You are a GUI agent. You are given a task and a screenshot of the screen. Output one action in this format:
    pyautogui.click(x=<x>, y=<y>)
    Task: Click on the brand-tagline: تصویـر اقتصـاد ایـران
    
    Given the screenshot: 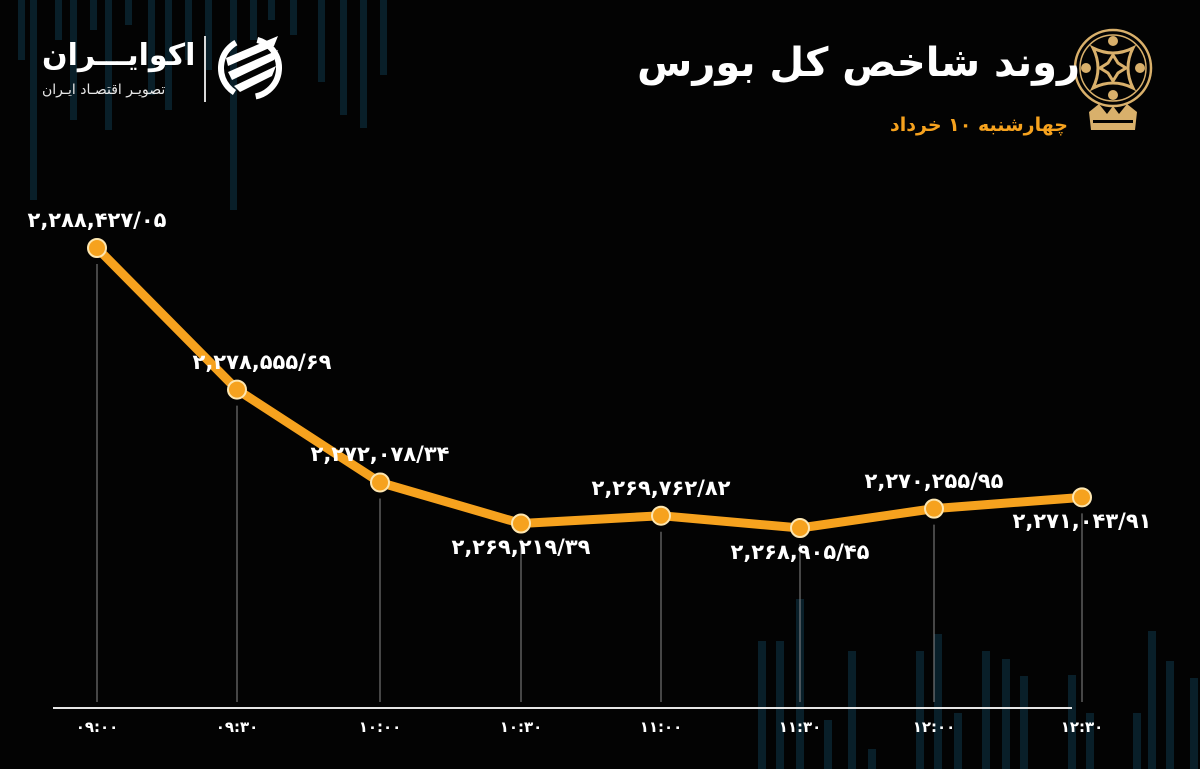 What is the action you would take?
    pyautogui.click(x=104, y=90)
    